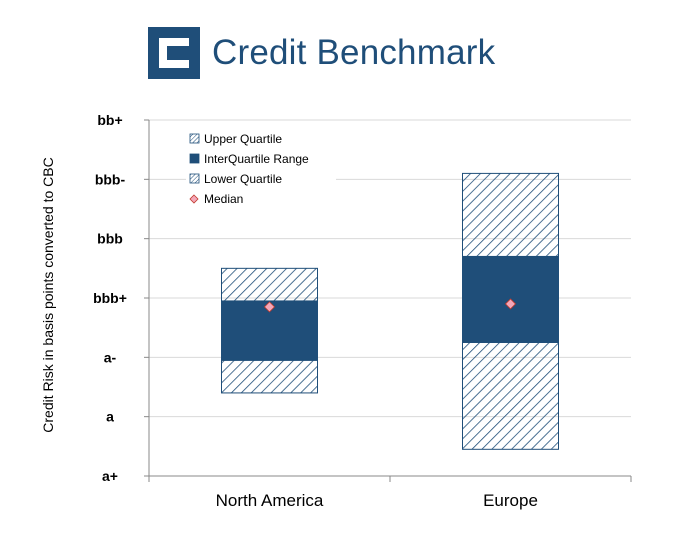  I want to click on x-category-label: Europe, so click(510, 500).